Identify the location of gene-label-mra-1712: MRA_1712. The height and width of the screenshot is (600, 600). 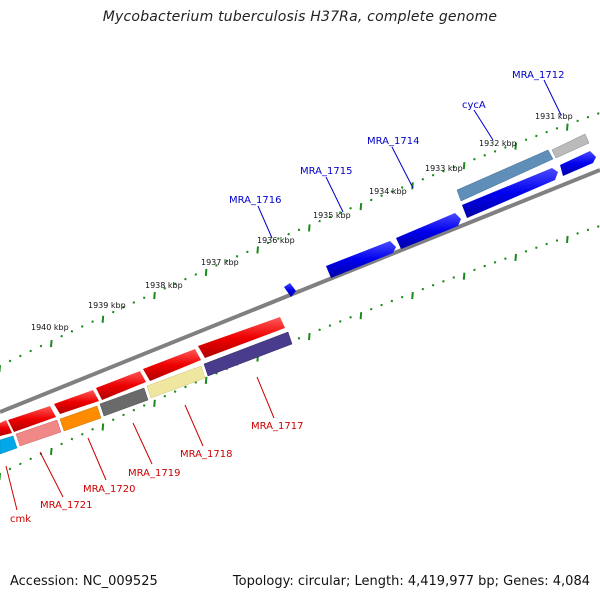
(538, 75).